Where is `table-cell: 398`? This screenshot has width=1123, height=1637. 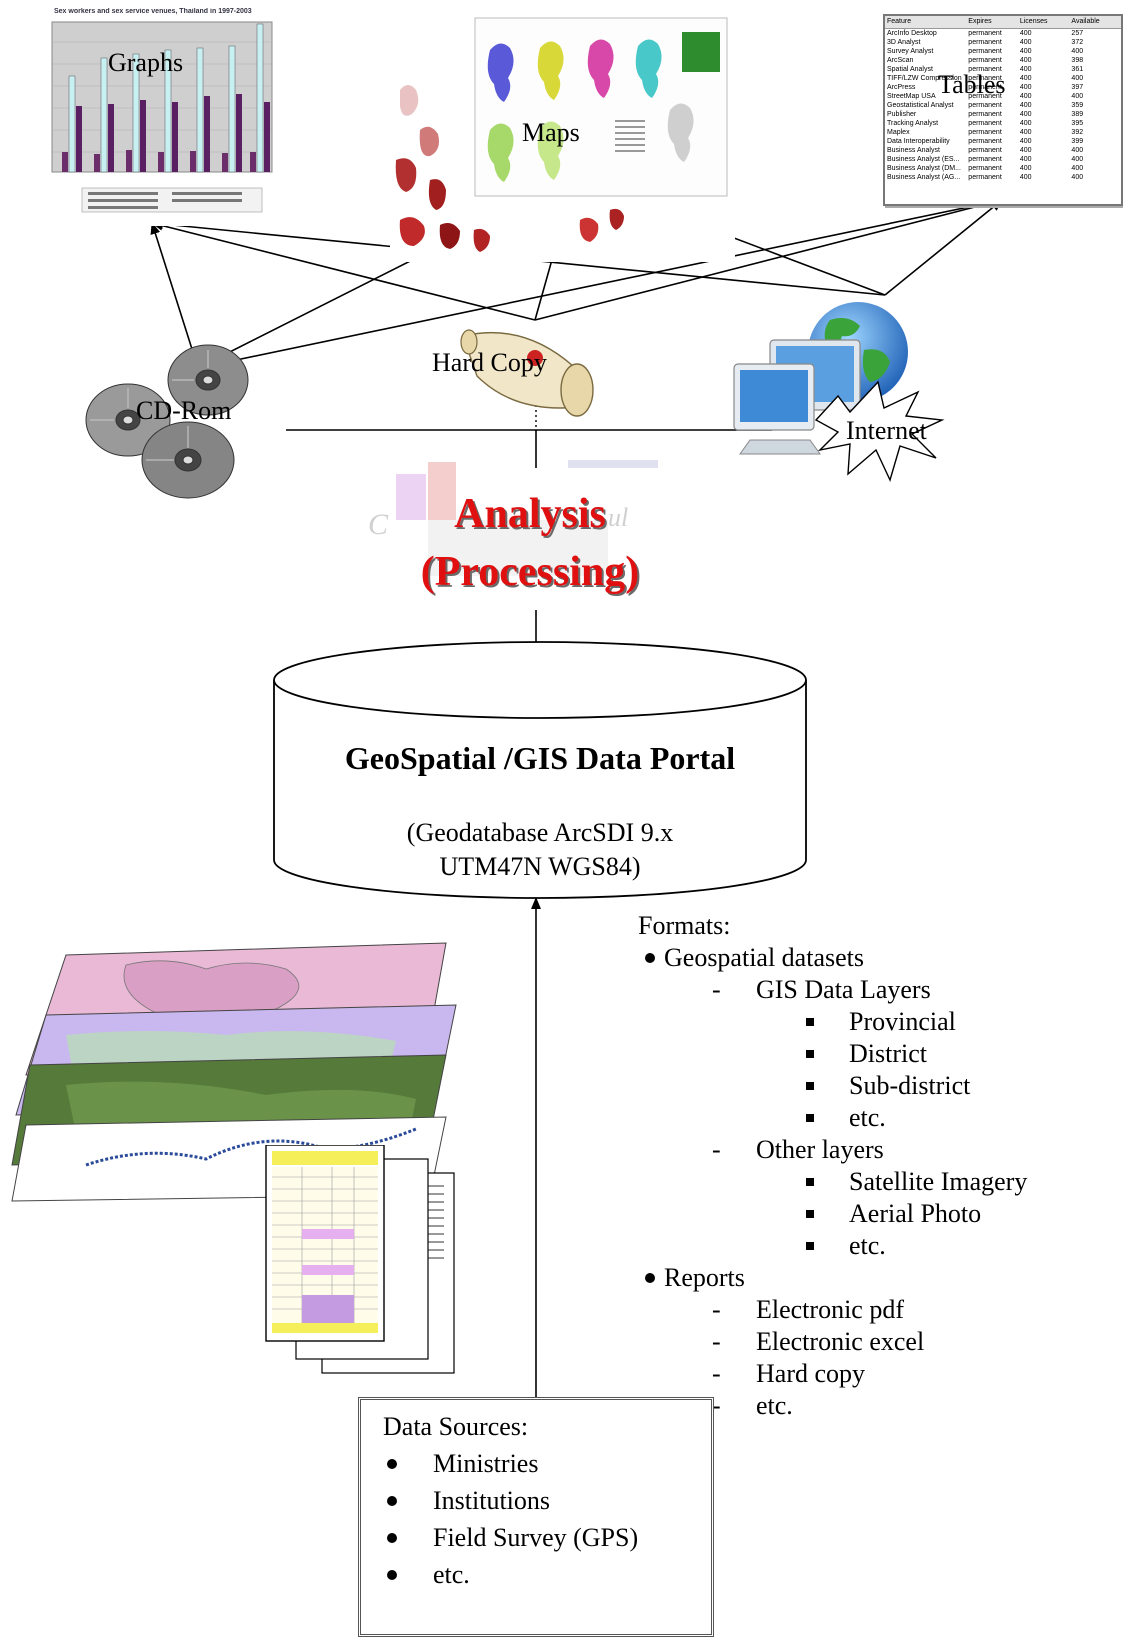
table-cell: 398 is located at coordinates (1077, 60).